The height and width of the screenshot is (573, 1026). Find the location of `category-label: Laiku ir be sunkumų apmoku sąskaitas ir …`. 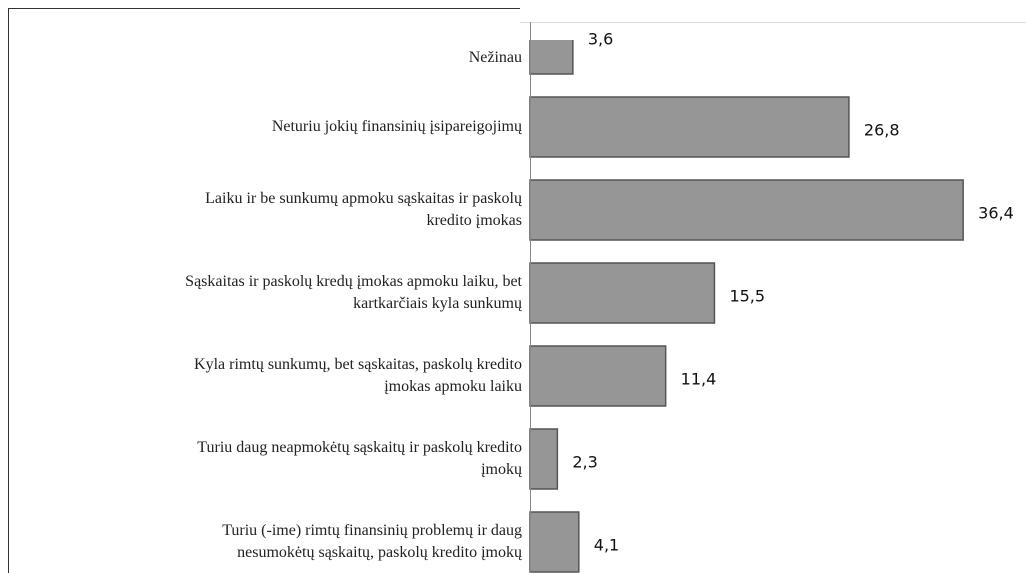

category-label: Laiku ir be sunkumų apmoku sąskaitas ir … is located at coordinates (363, 209).